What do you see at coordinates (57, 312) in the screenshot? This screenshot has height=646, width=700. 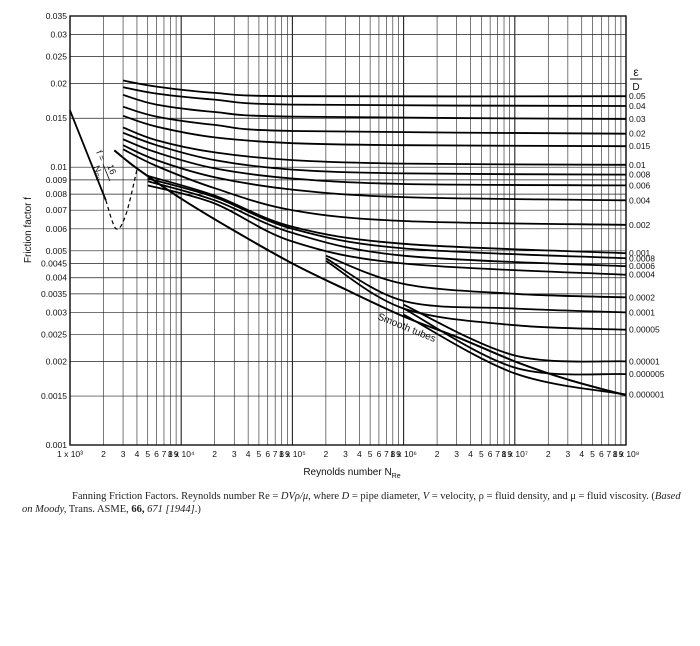 I see `y-tick-label: 0.003` at bounding box center [57, 312].